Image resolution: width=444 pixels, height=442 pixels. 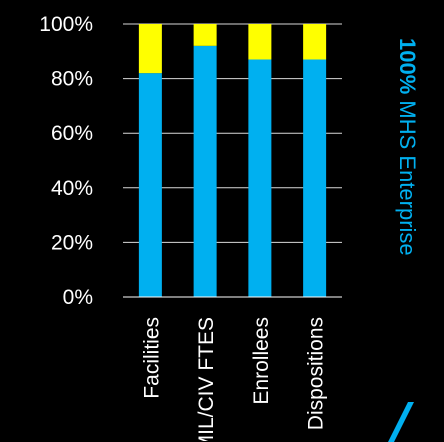 I want to click on side-label-text: 100% MHS Enterprise, so click(x=407, y=147).